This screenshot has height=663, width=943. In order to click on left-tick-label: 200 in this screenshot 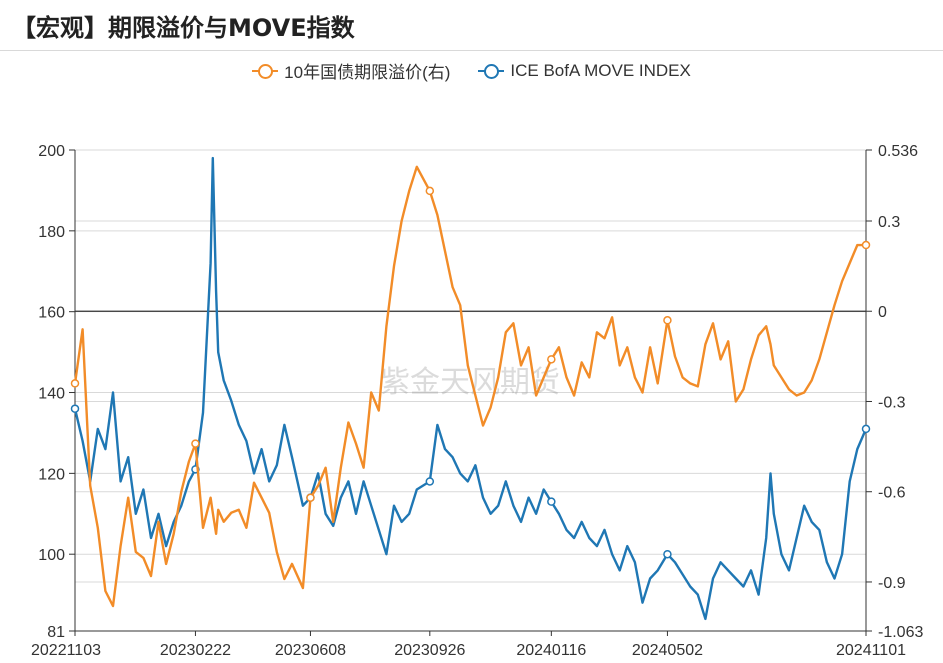, I will do `click(51, 151)`.